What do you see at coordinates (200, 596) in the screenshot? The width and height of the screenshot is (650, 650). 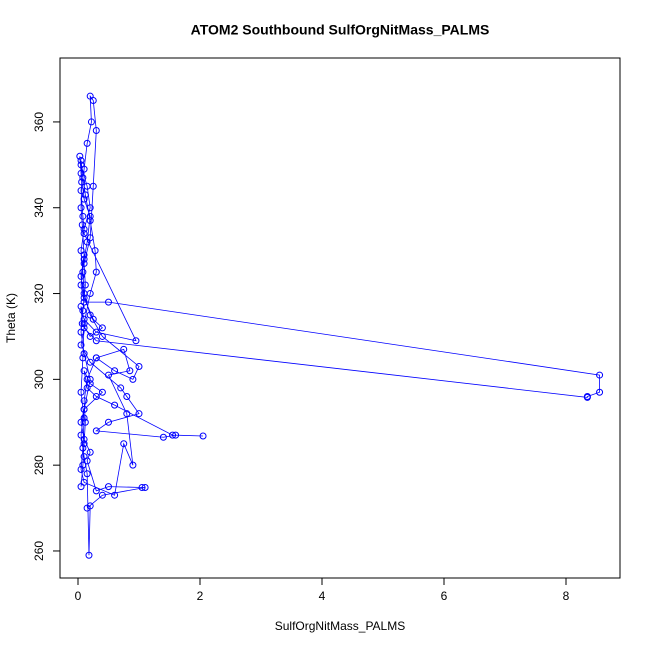 I see `x-tick-label: 2` at bounding box center [200, 596].